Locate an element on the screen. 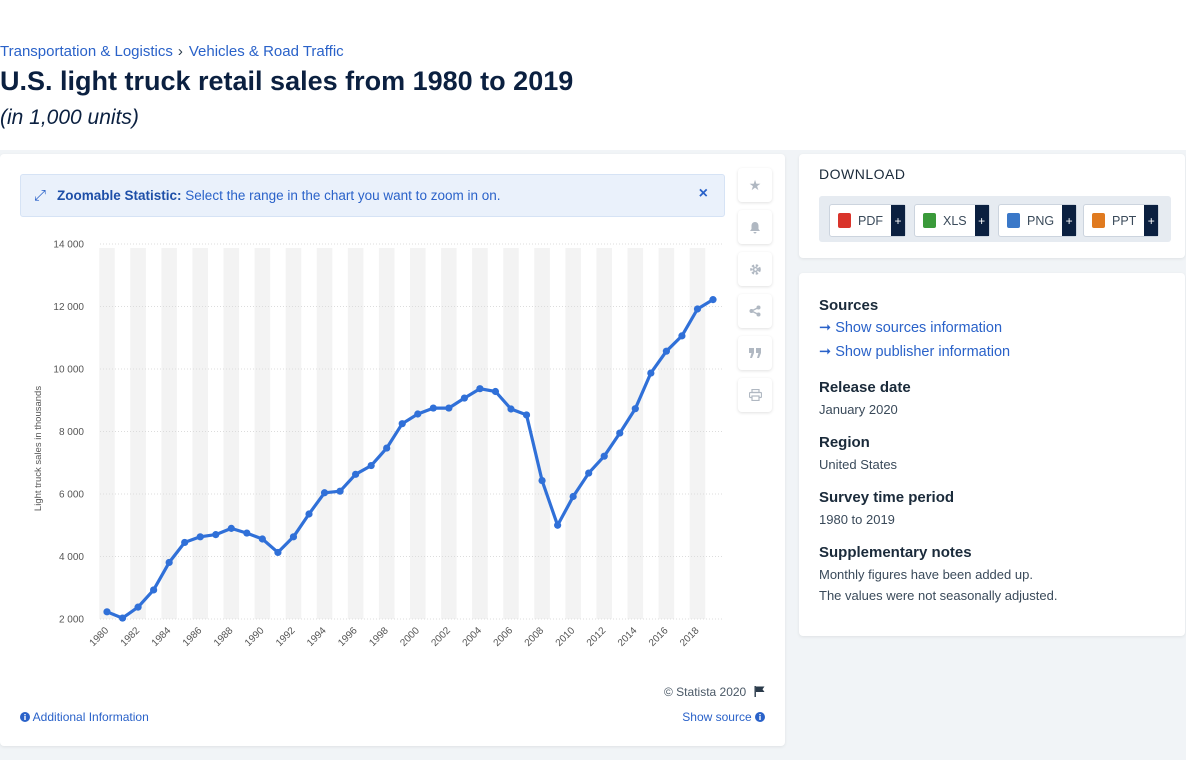 The height and width of the screenshot is (760, 1186). x-tick-label: 1982 is located at coordinates (131, 637).